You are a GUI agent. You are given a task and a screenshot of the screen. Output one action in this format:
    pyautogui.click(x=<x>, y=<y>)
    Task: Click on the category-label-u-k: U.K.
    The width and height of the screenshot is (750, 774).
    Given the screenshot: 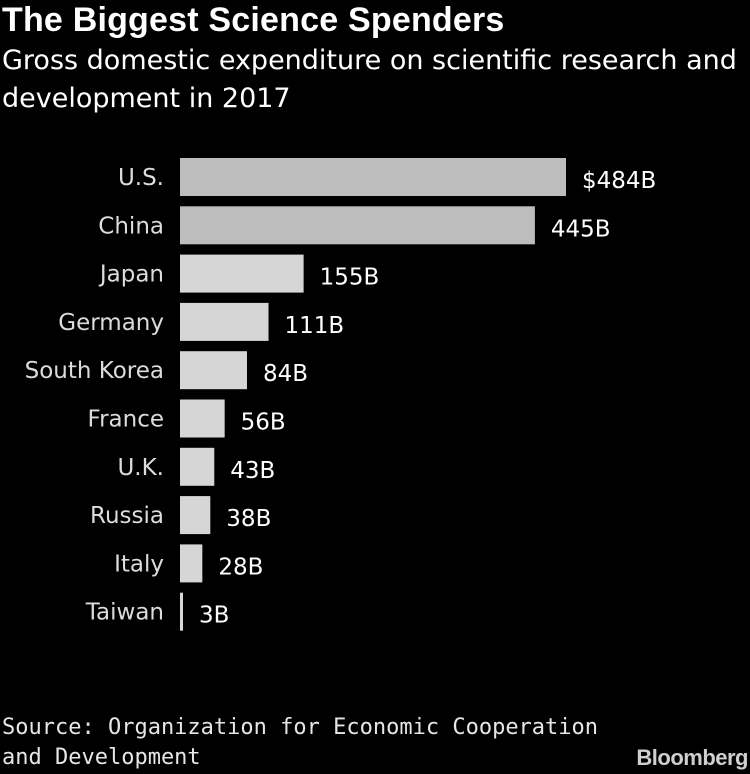 What is the action you would take?
    pyautogui.click(x=140, y=468)
    